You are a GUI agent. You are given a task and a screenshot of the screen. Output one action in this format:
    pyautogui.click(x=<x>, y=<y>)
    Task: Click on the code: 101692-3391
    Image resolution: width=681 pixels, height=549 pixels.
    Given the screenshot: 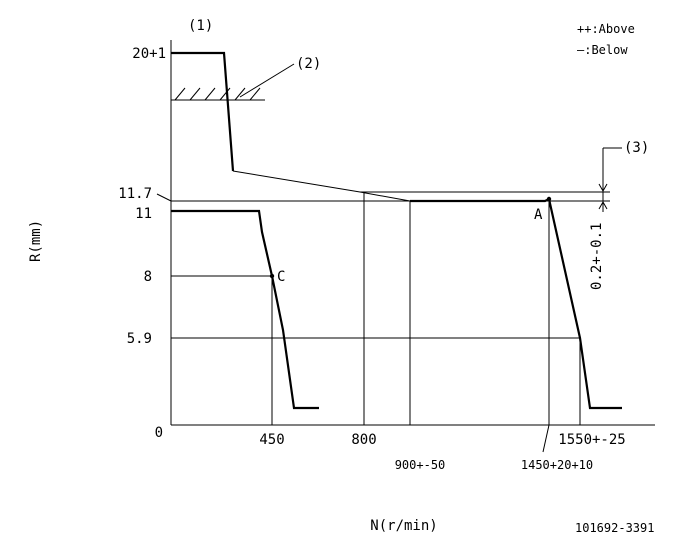 What is the action you would take?
    pyautogui.click(x=614, y=528)
    